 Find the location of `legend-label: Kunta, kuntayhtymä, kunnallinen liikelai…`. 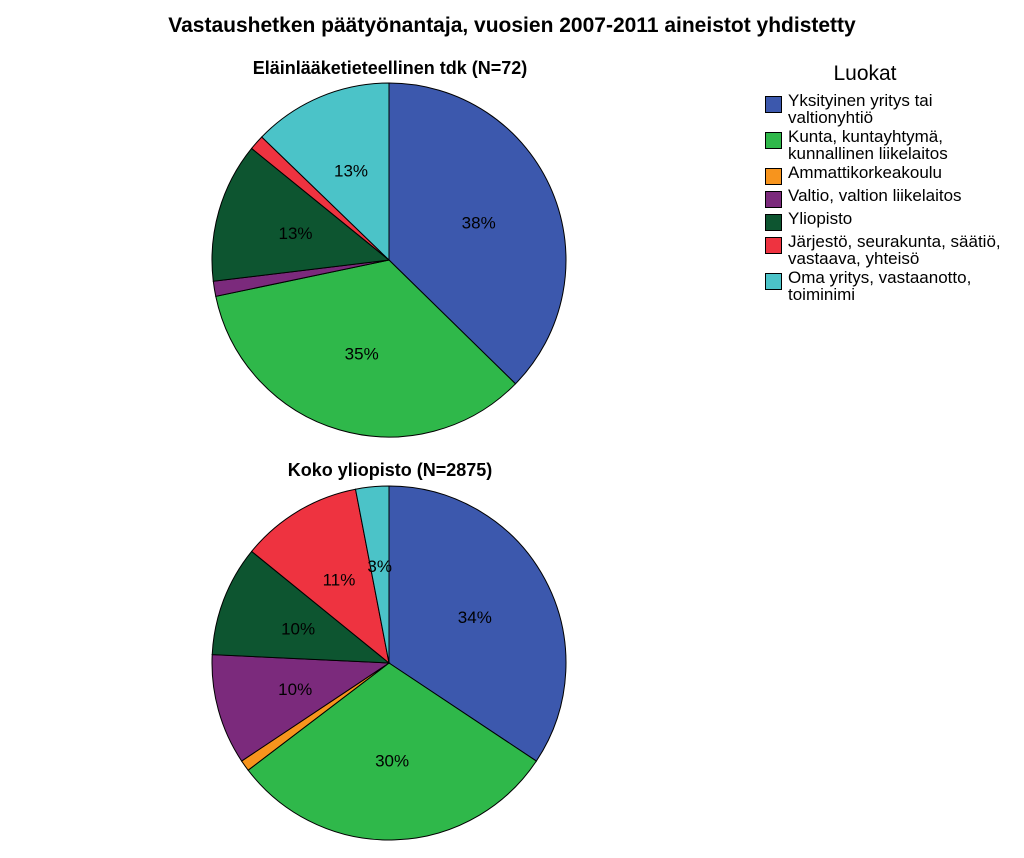

legend-label: Kunta, kuntayhtymä, kunnallinen liikelai… is located at coordinates (868, 145).